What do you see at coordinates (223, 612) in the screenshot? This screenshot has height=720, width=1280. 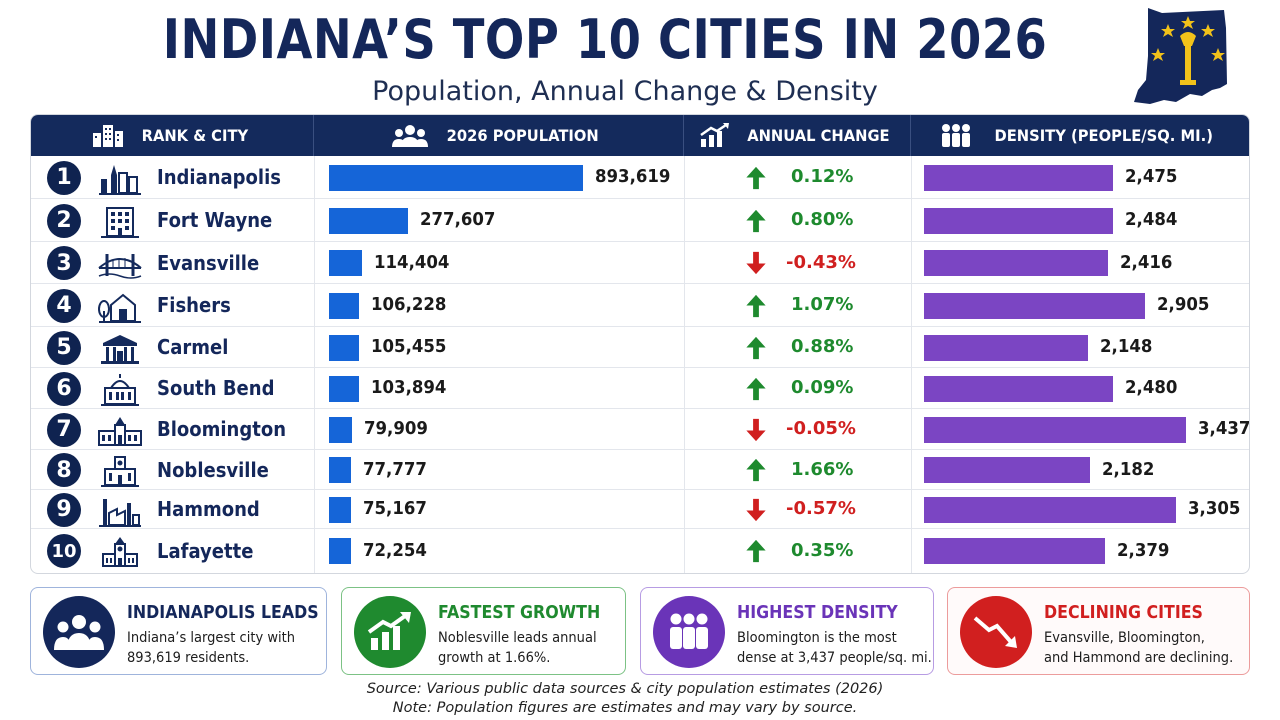 I see `card-title: INDIANAPOLIS LEADS` at bounding box center [223, 612].